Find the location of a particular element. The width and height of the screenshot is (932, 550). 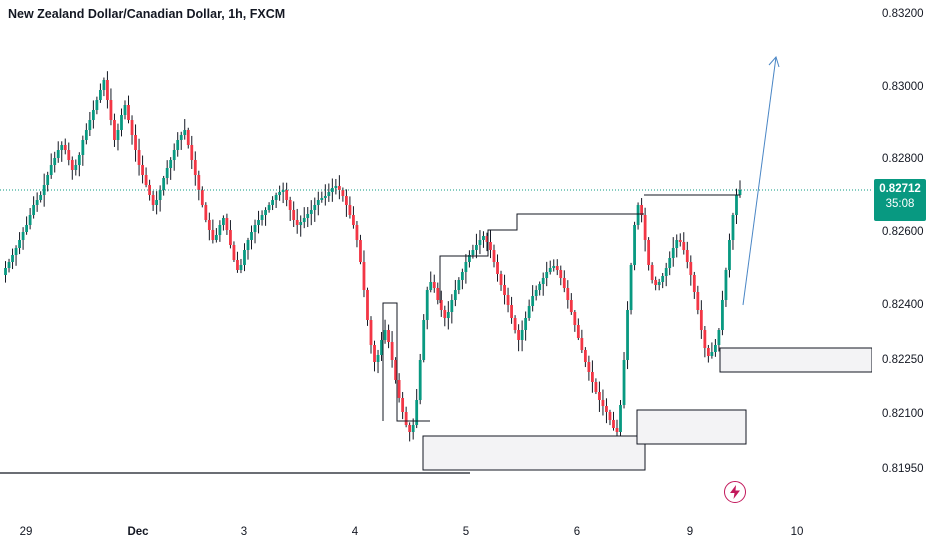

price-tick: 0.83200 is located at coordinates (903, 14).